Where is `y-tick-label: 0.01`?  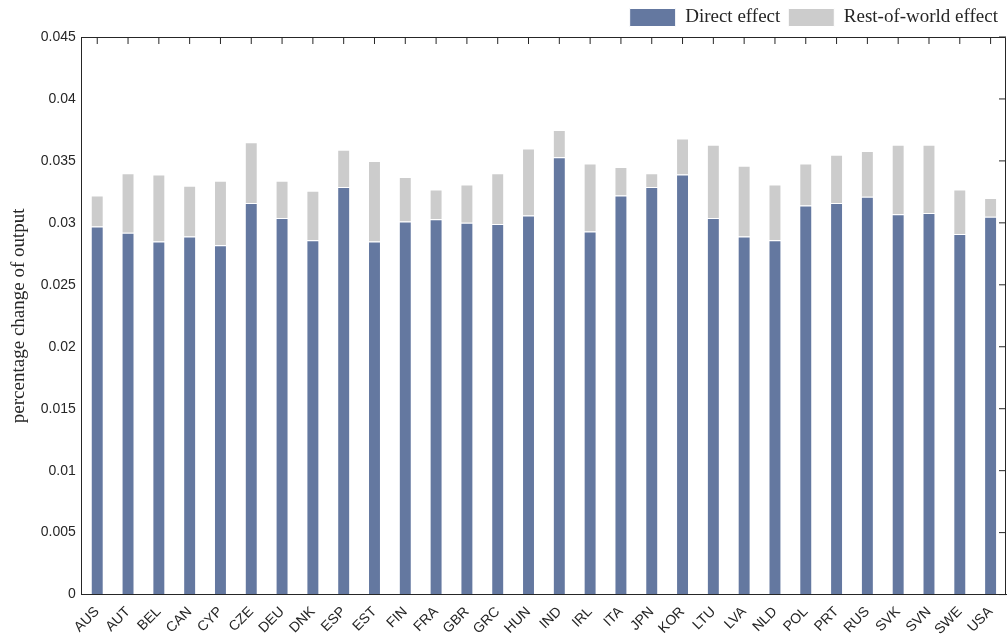 y-tick-label: 0.01 is located at coordinates (62, 469).